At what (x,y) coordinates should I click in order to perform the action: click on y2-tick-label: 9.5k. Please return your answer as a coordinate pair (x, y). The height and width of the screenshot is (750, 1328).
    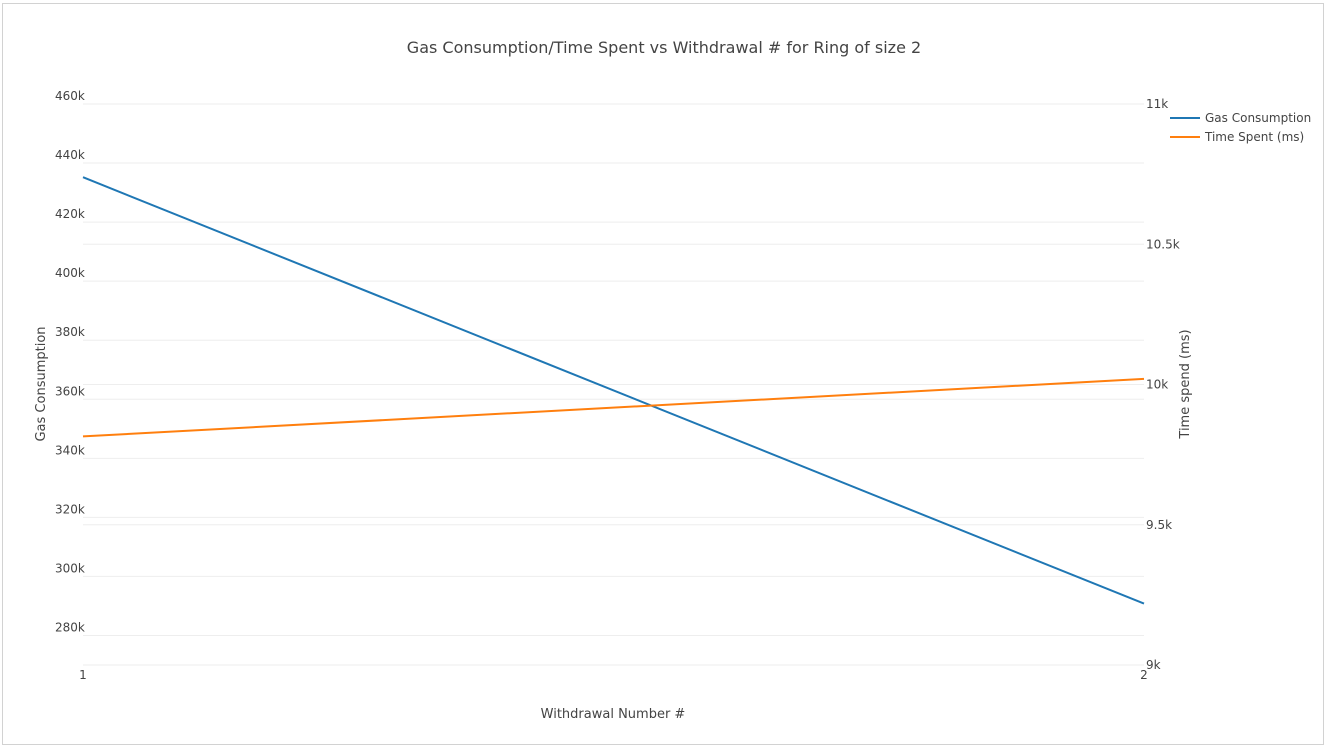
    Looking at the image, I should click on (1159, 525).